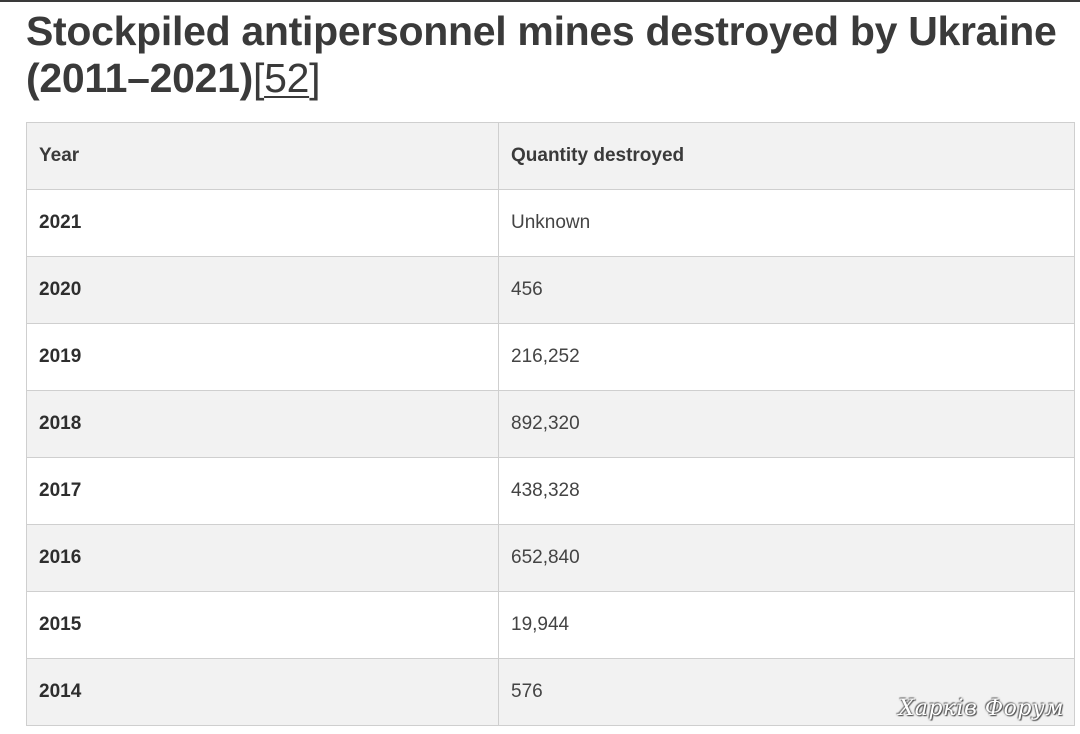 This screenshot has width=1080, height=734. Describe the element at coordinates (786, 290) in the screenshot. I see `quantity-cell: 456` at that location.